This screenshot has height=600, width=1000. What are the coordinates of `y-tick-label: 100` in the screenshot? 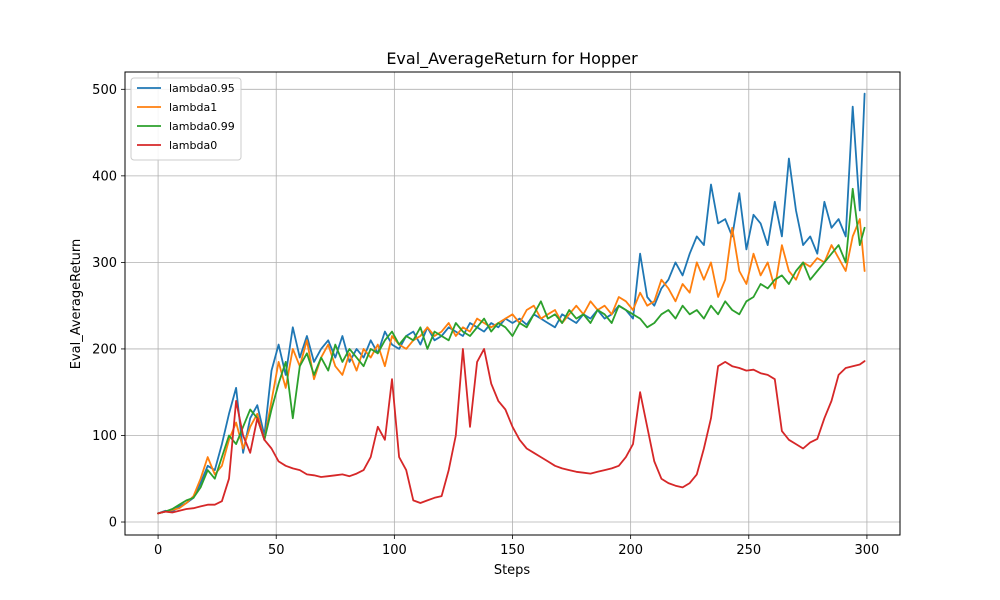 It's located at (104, 436).